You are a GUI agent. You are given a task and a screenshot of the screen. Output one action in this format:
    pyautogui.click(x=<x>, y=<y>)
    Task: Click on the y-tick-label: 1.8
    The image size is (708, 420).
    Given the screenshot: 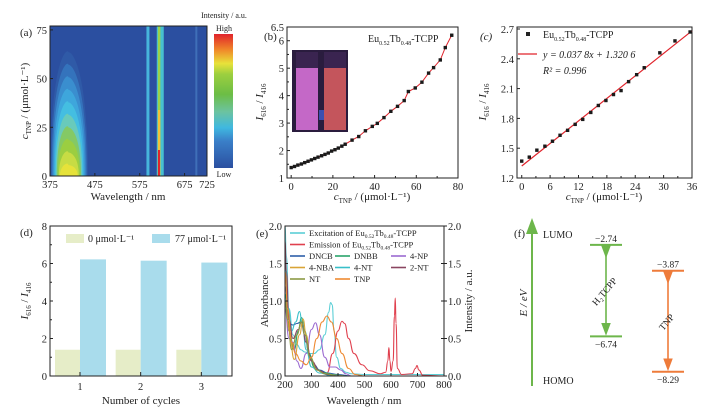 What is the action you would take?
    pyautogui.click(x=507, y=119)
    